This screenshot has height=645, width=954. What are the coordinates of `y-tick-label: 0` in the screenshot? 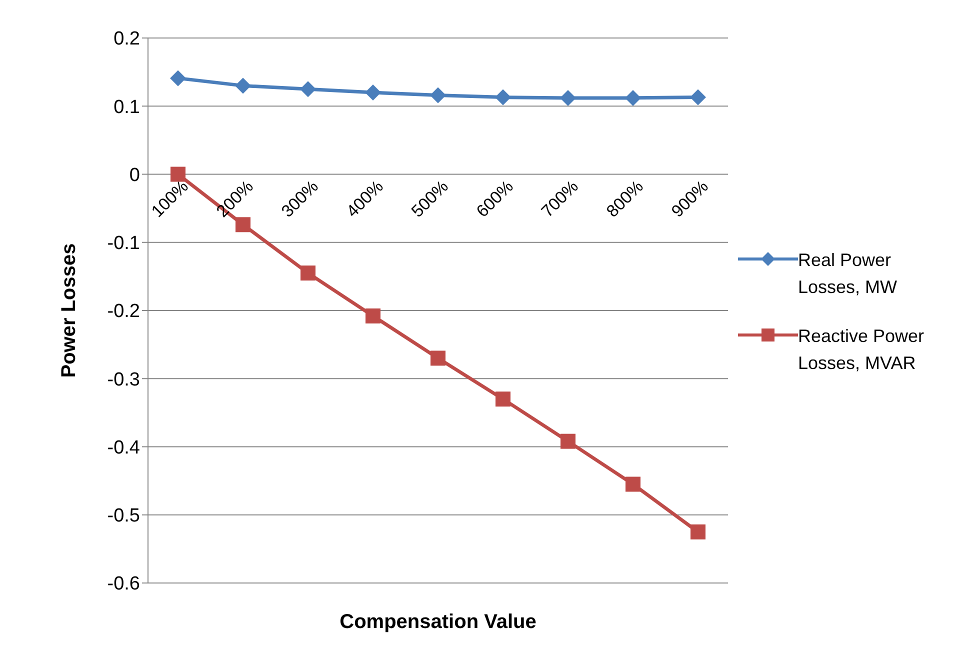 It's located at (134, 175).